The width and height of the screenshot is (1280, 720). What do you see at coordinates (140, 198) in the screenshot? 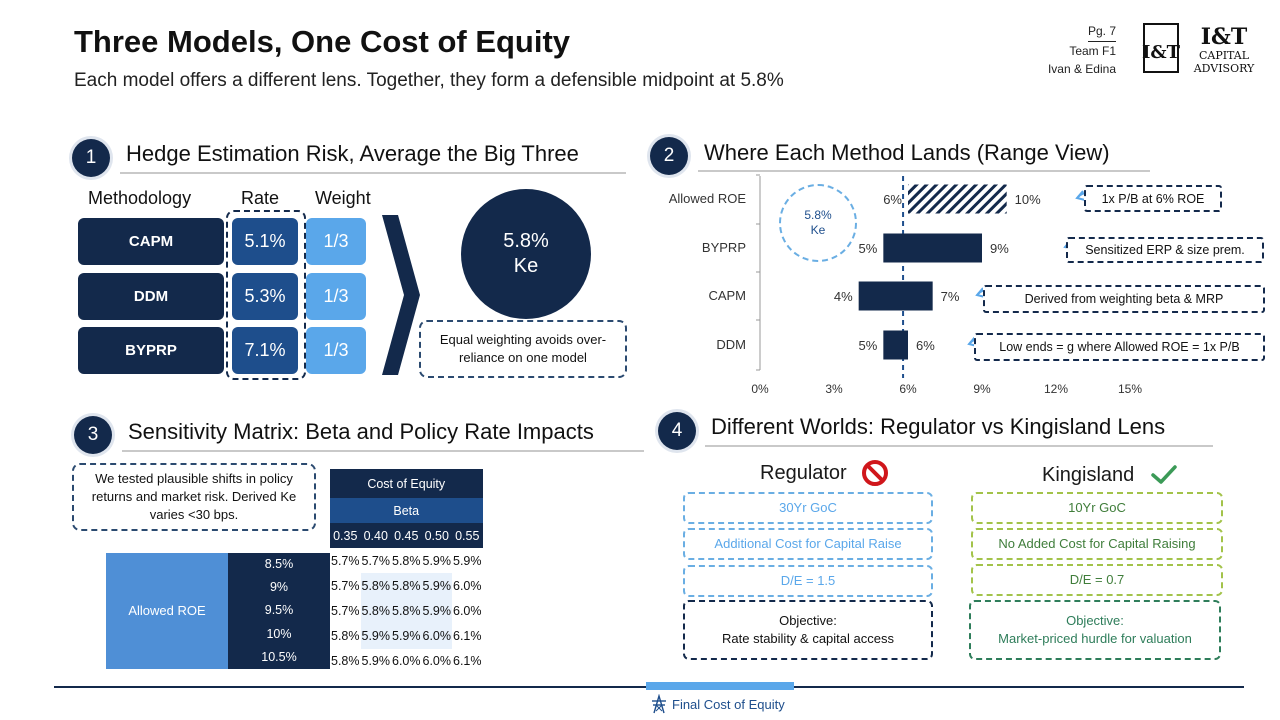
I see `col-methodology: Methodology` at bounding box center [140, 198].